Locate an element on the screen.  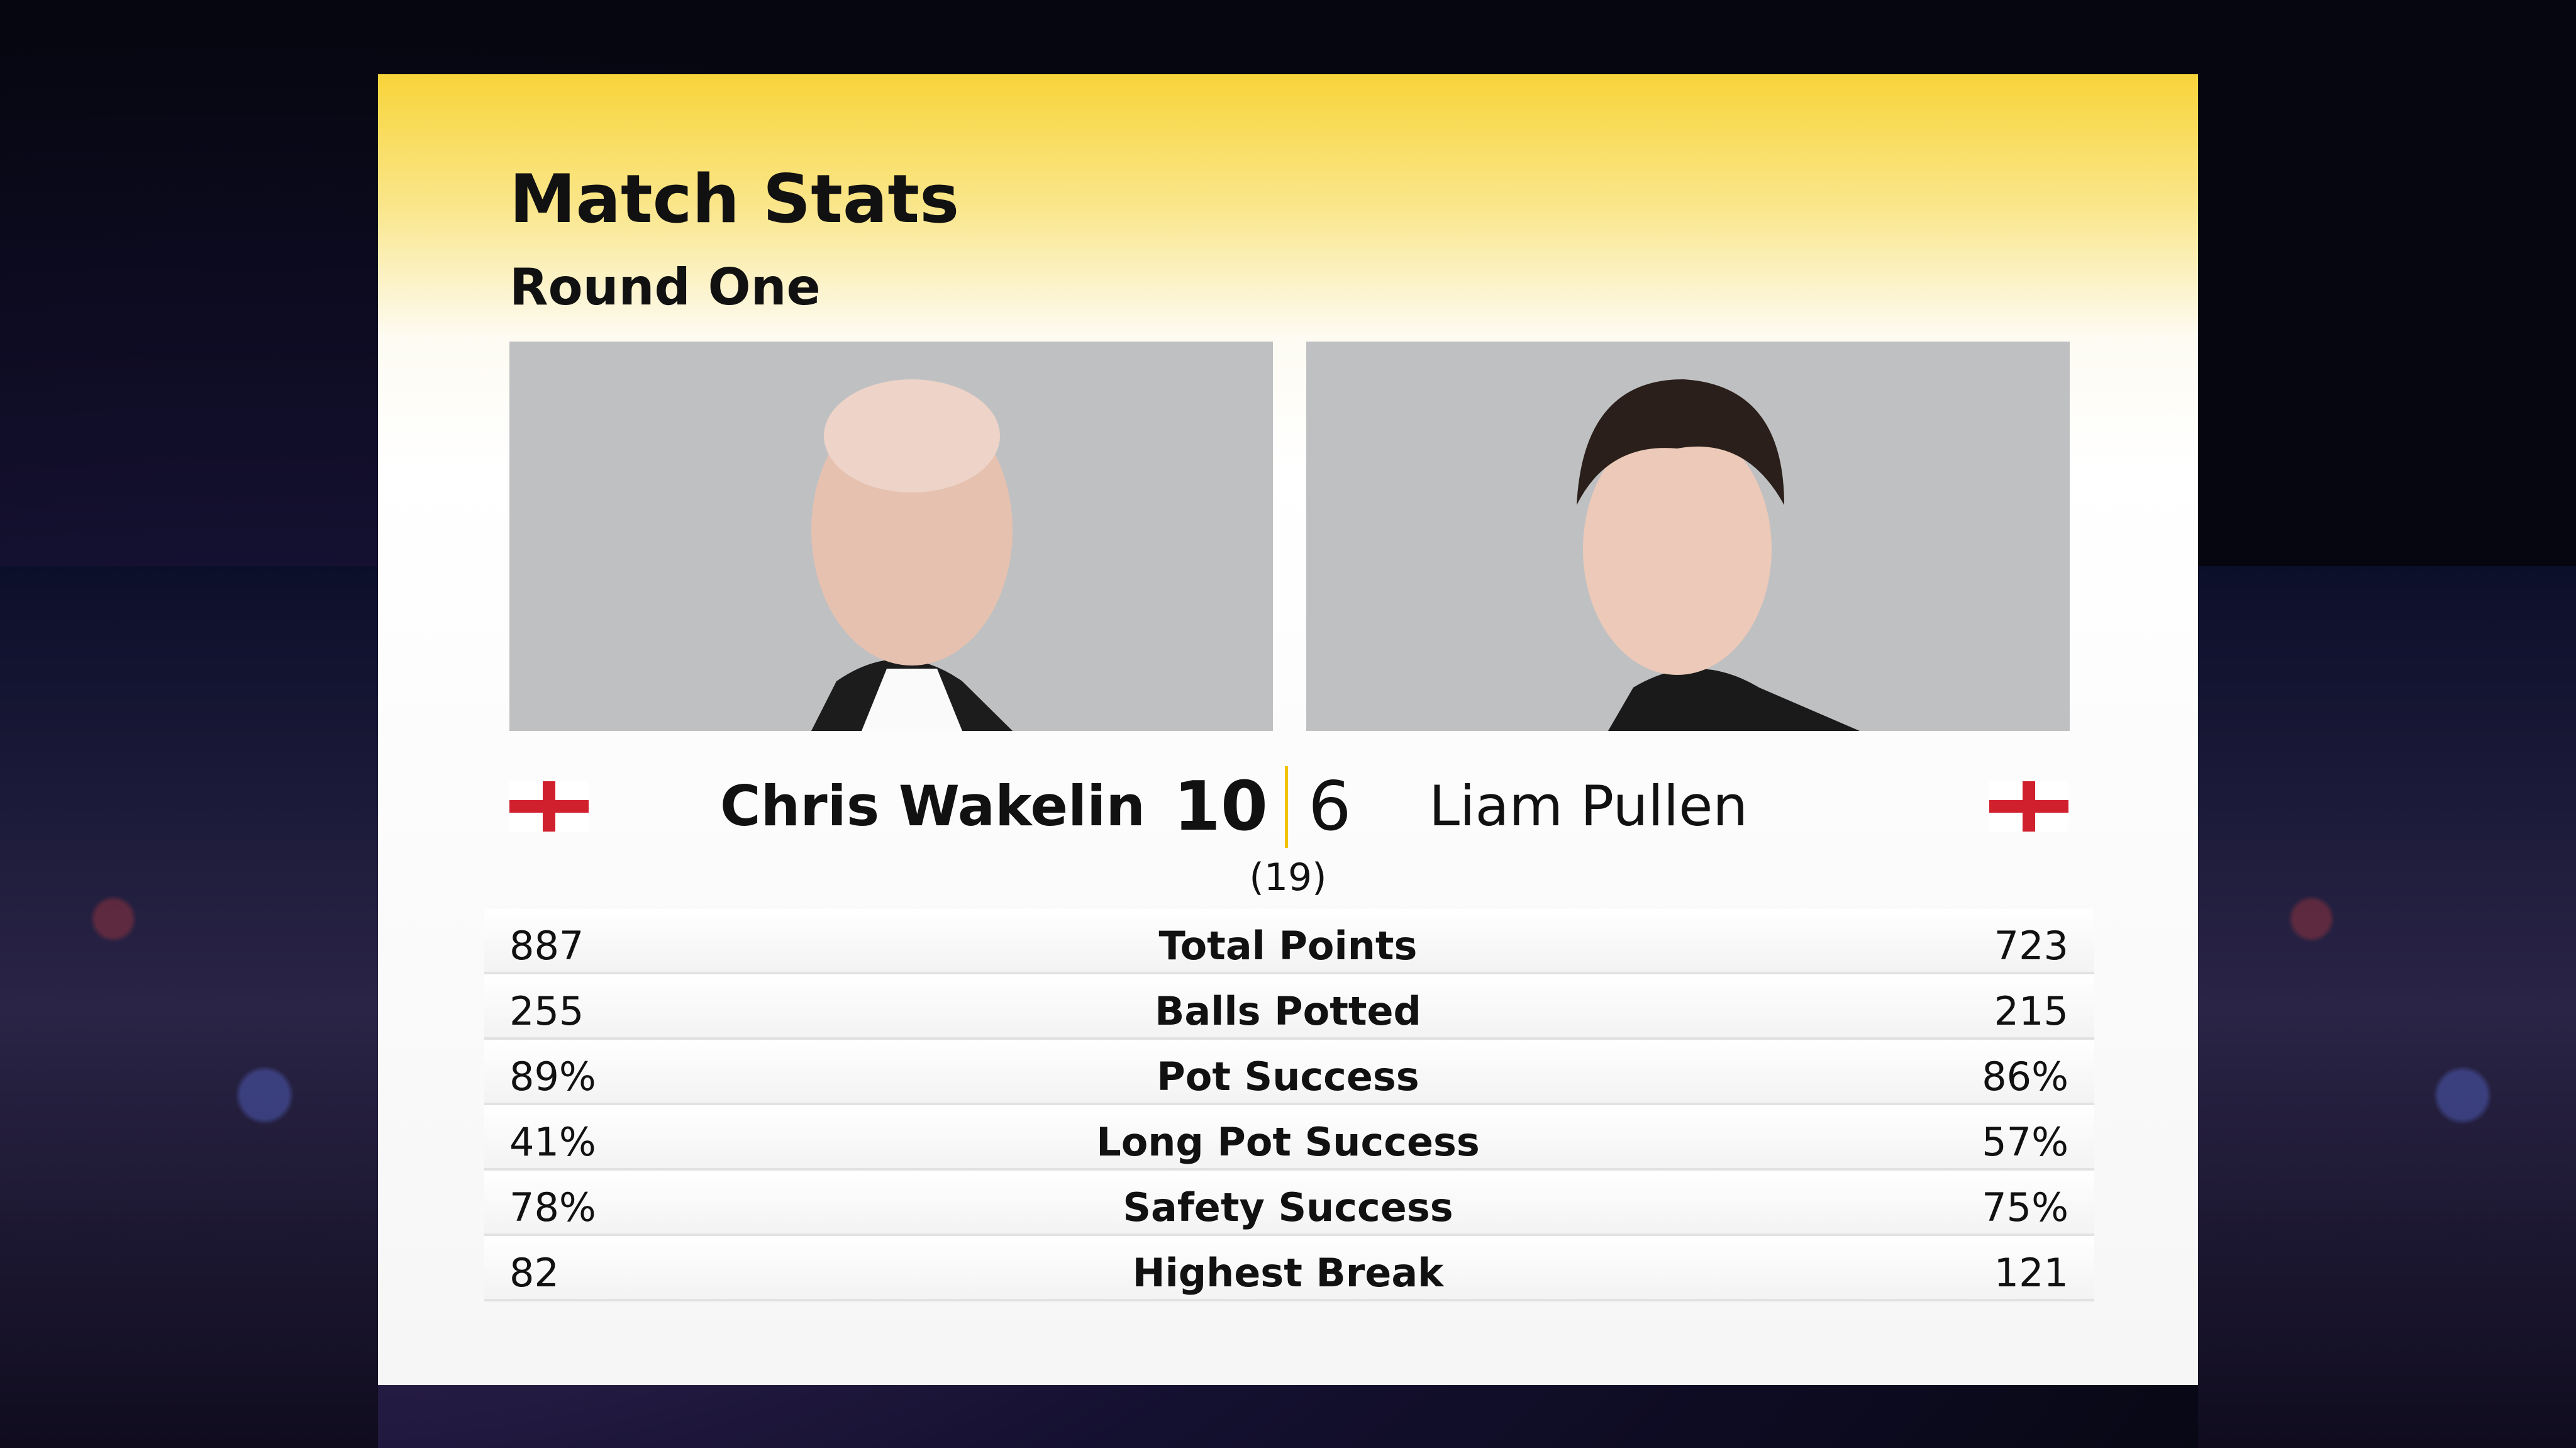
stat-right: 121 is located at coordinates (2031, 1273).